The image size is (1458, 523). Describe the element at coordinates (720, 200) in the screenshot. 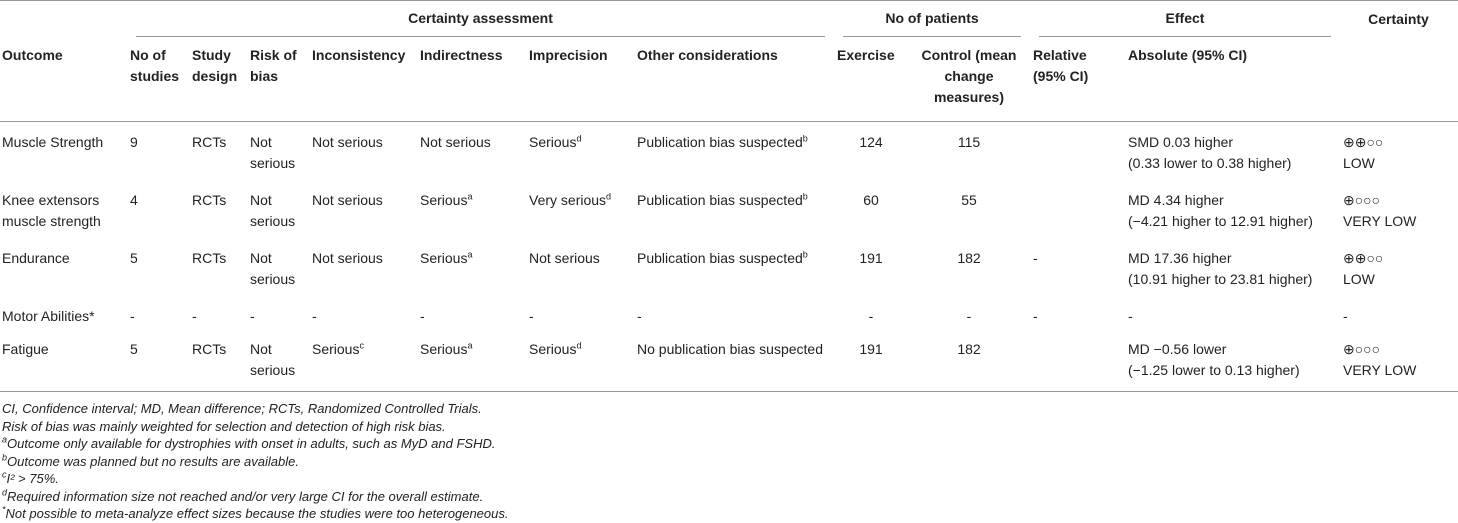

I see `cell-text: Publication bias suspected` at that location.